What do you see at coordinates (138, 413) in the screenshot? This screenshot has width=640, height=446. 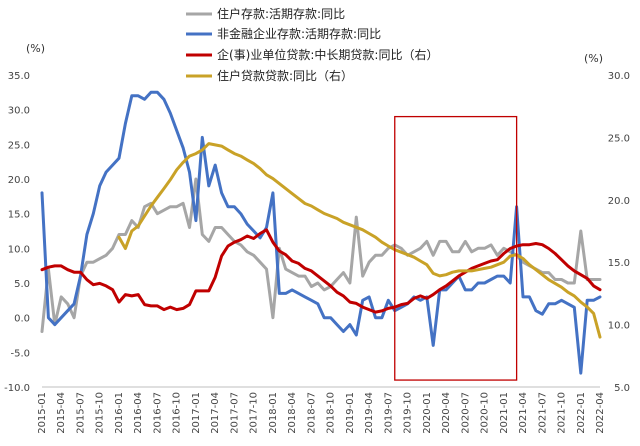 I see `x-tick-label: 2016-04` at bounding box center [138, 413].